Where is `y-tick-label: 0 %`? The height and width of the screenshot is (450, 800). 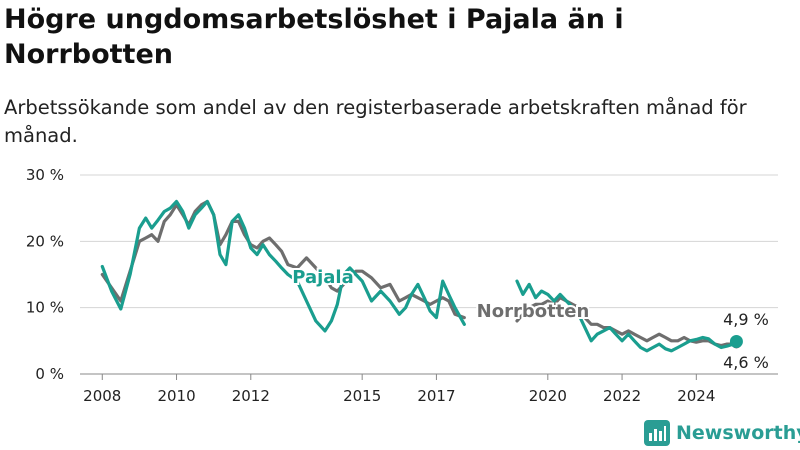
y-tick-label: 0 % is located at coordinates (49, 374).